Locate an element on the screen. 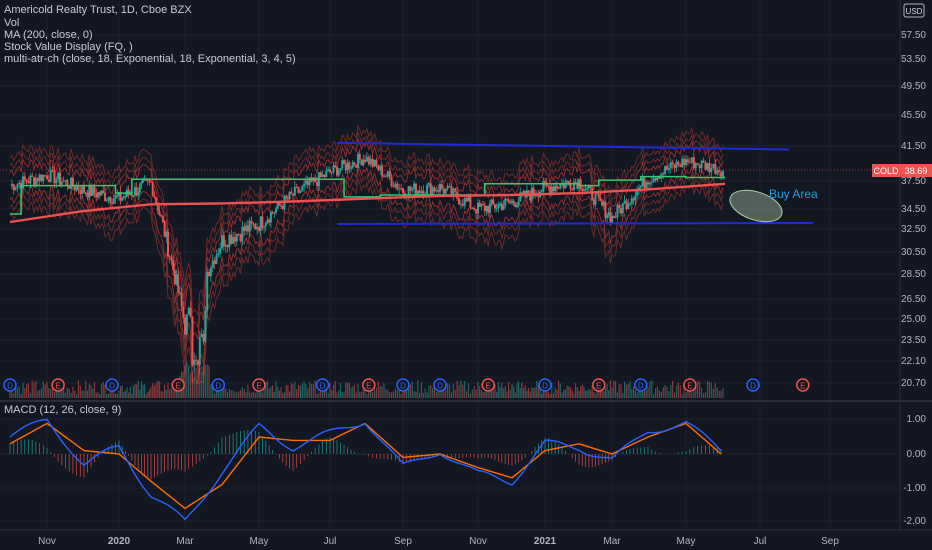  currency-badge: USD is located at coordinates (914, 10).